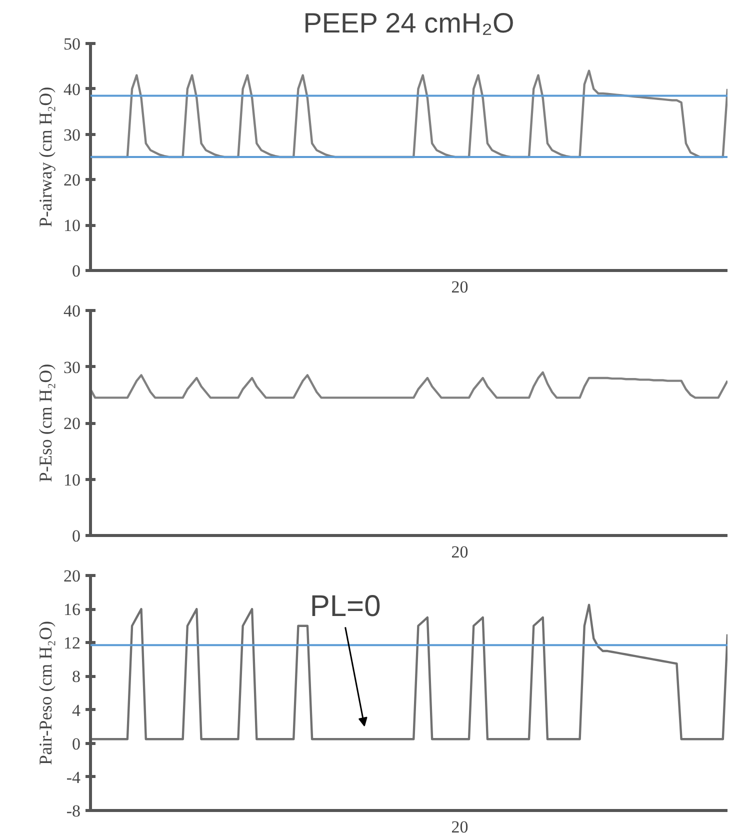  Describe the element at coordinates (345, 607) in the screenshot. I see `annotation: PL=0` at that location.